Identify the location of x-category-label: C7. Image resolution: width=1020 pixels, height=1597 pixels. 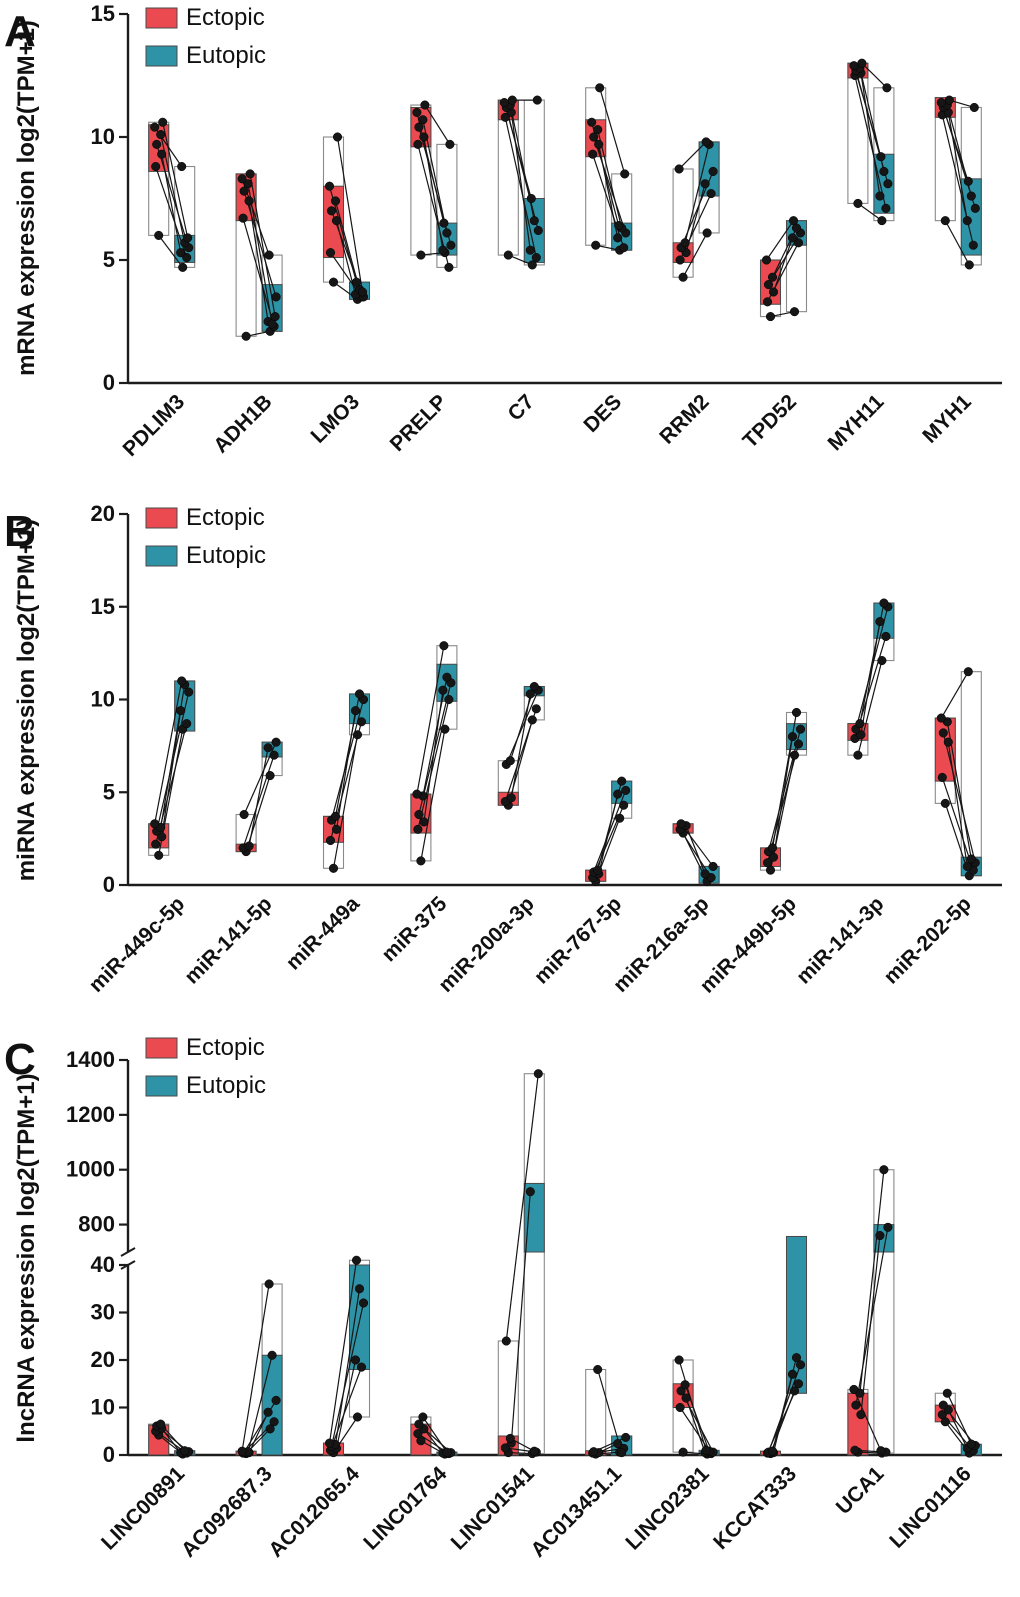
(521, 407).